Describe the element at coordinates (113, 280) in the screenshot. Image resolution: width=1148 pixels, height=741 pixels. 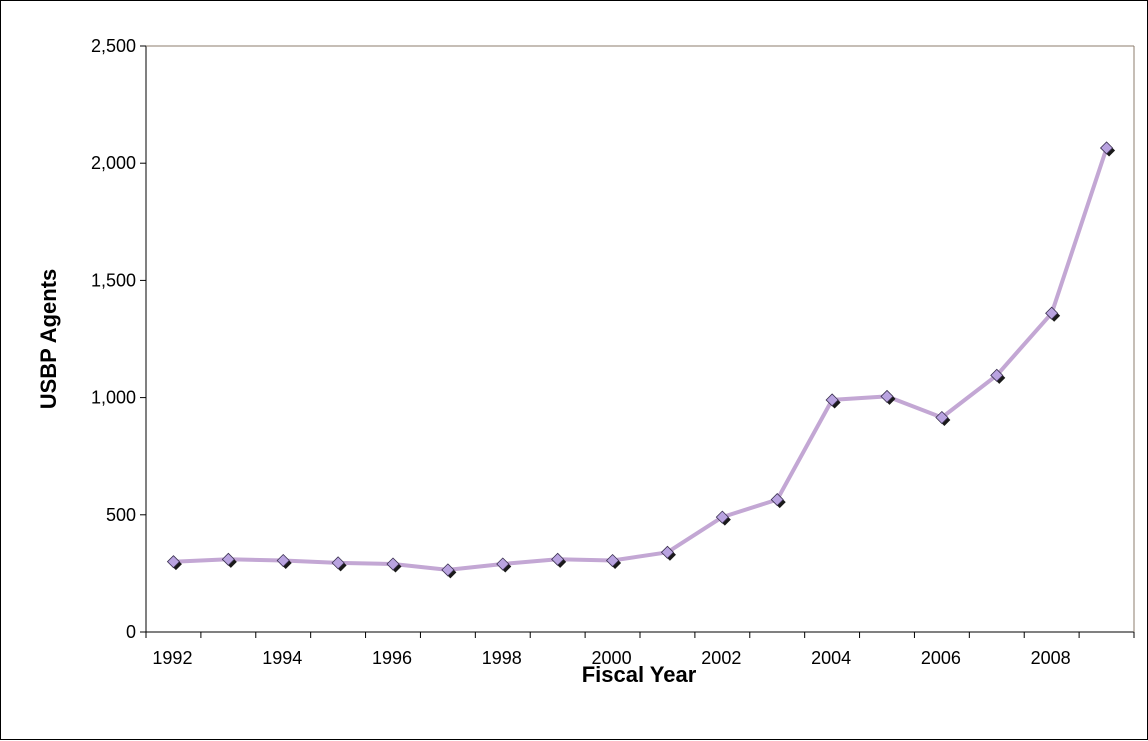
I see `y-tick-label: 1,500` at that location.